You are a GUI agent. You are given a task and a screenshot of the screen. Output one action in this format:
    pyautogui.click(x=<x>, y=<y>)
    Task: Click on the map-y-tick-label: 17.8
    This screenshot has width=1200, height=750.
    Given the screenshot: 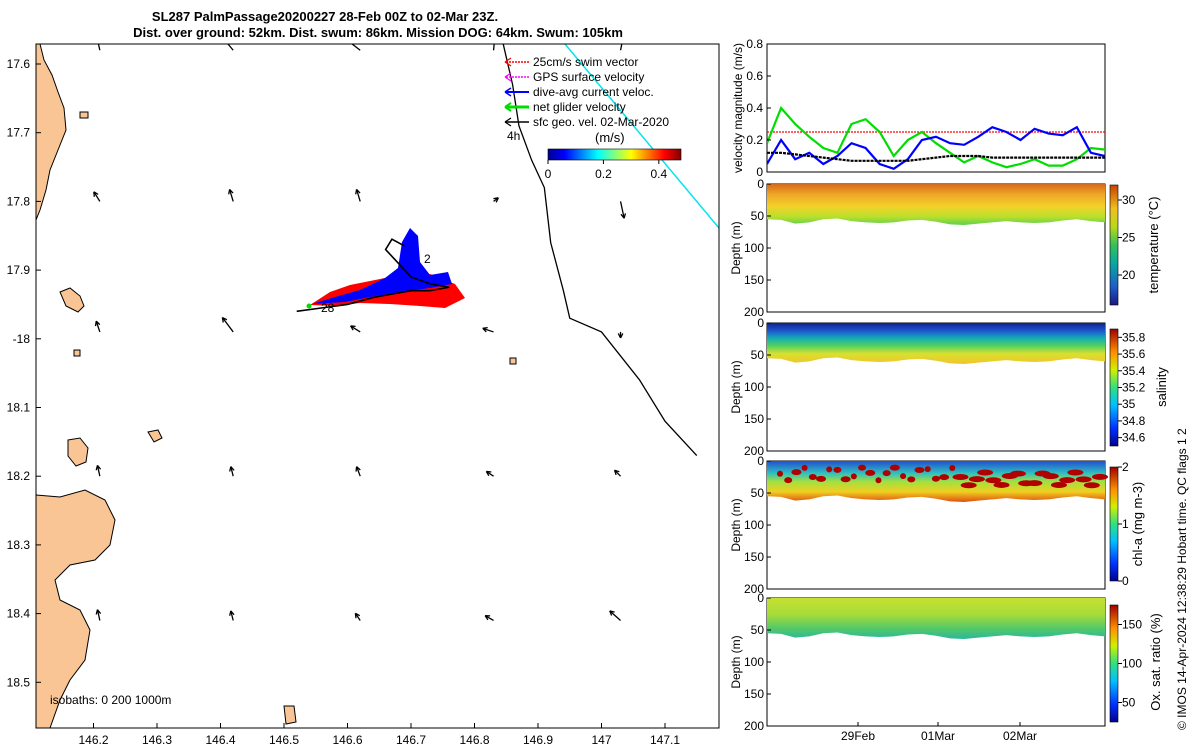 What is the action you would take?
    pyautogui.click(x=19, y=201)
    